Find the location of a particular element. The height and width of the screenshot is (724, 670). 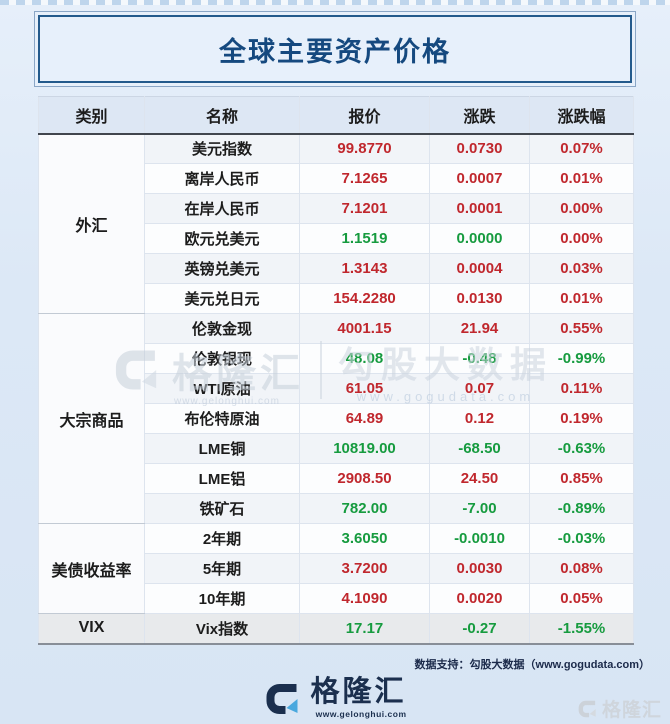

change-cell: 21.94 is located at coordinates (479, 328).